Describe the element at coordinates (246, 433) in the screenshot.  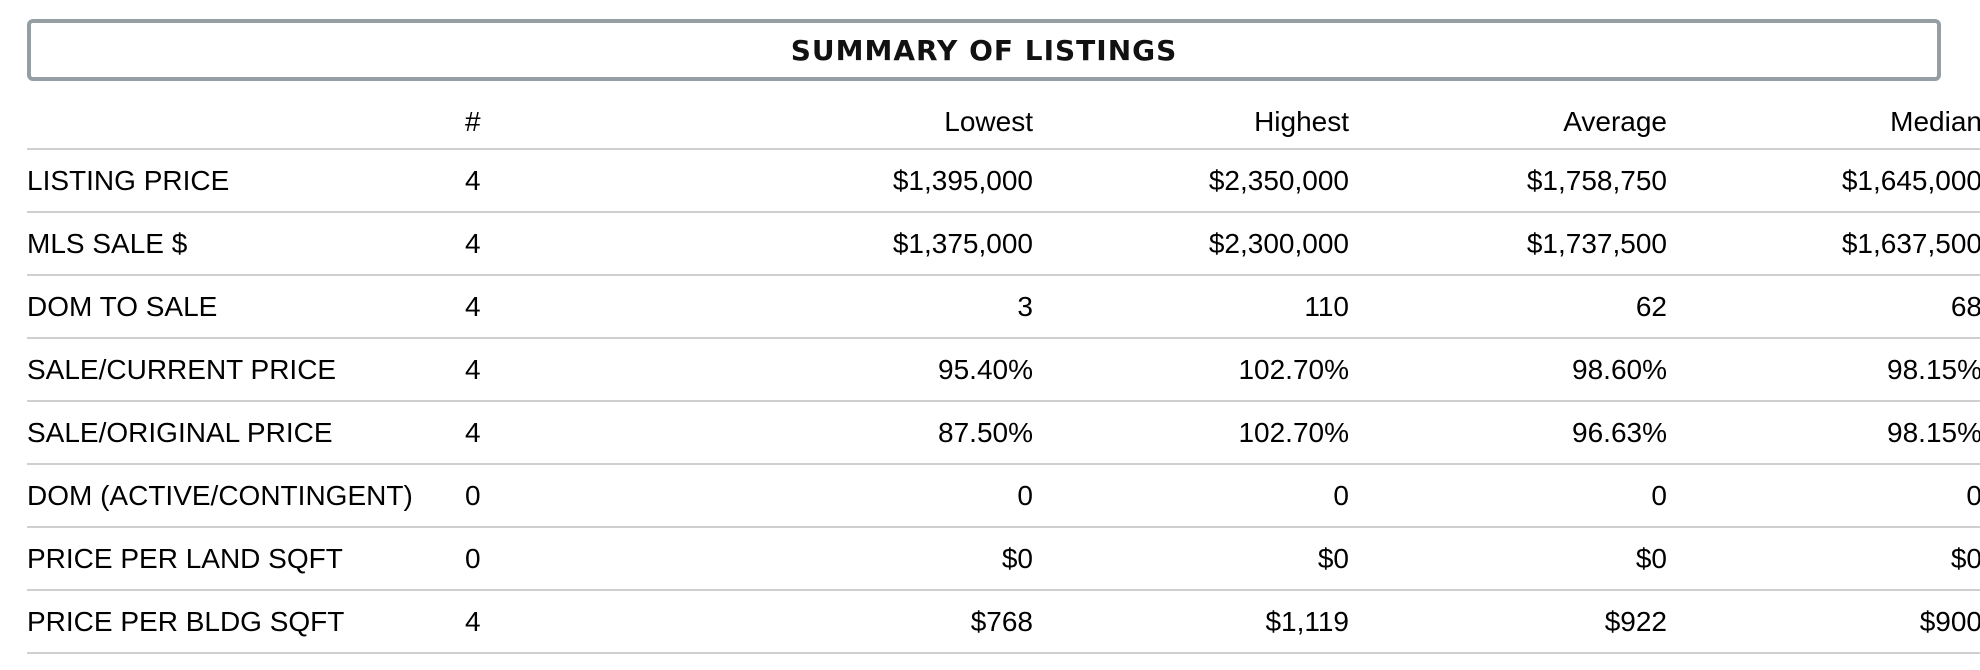
I see `row-label: SALE/ORIGINAL PRICE` at that location.